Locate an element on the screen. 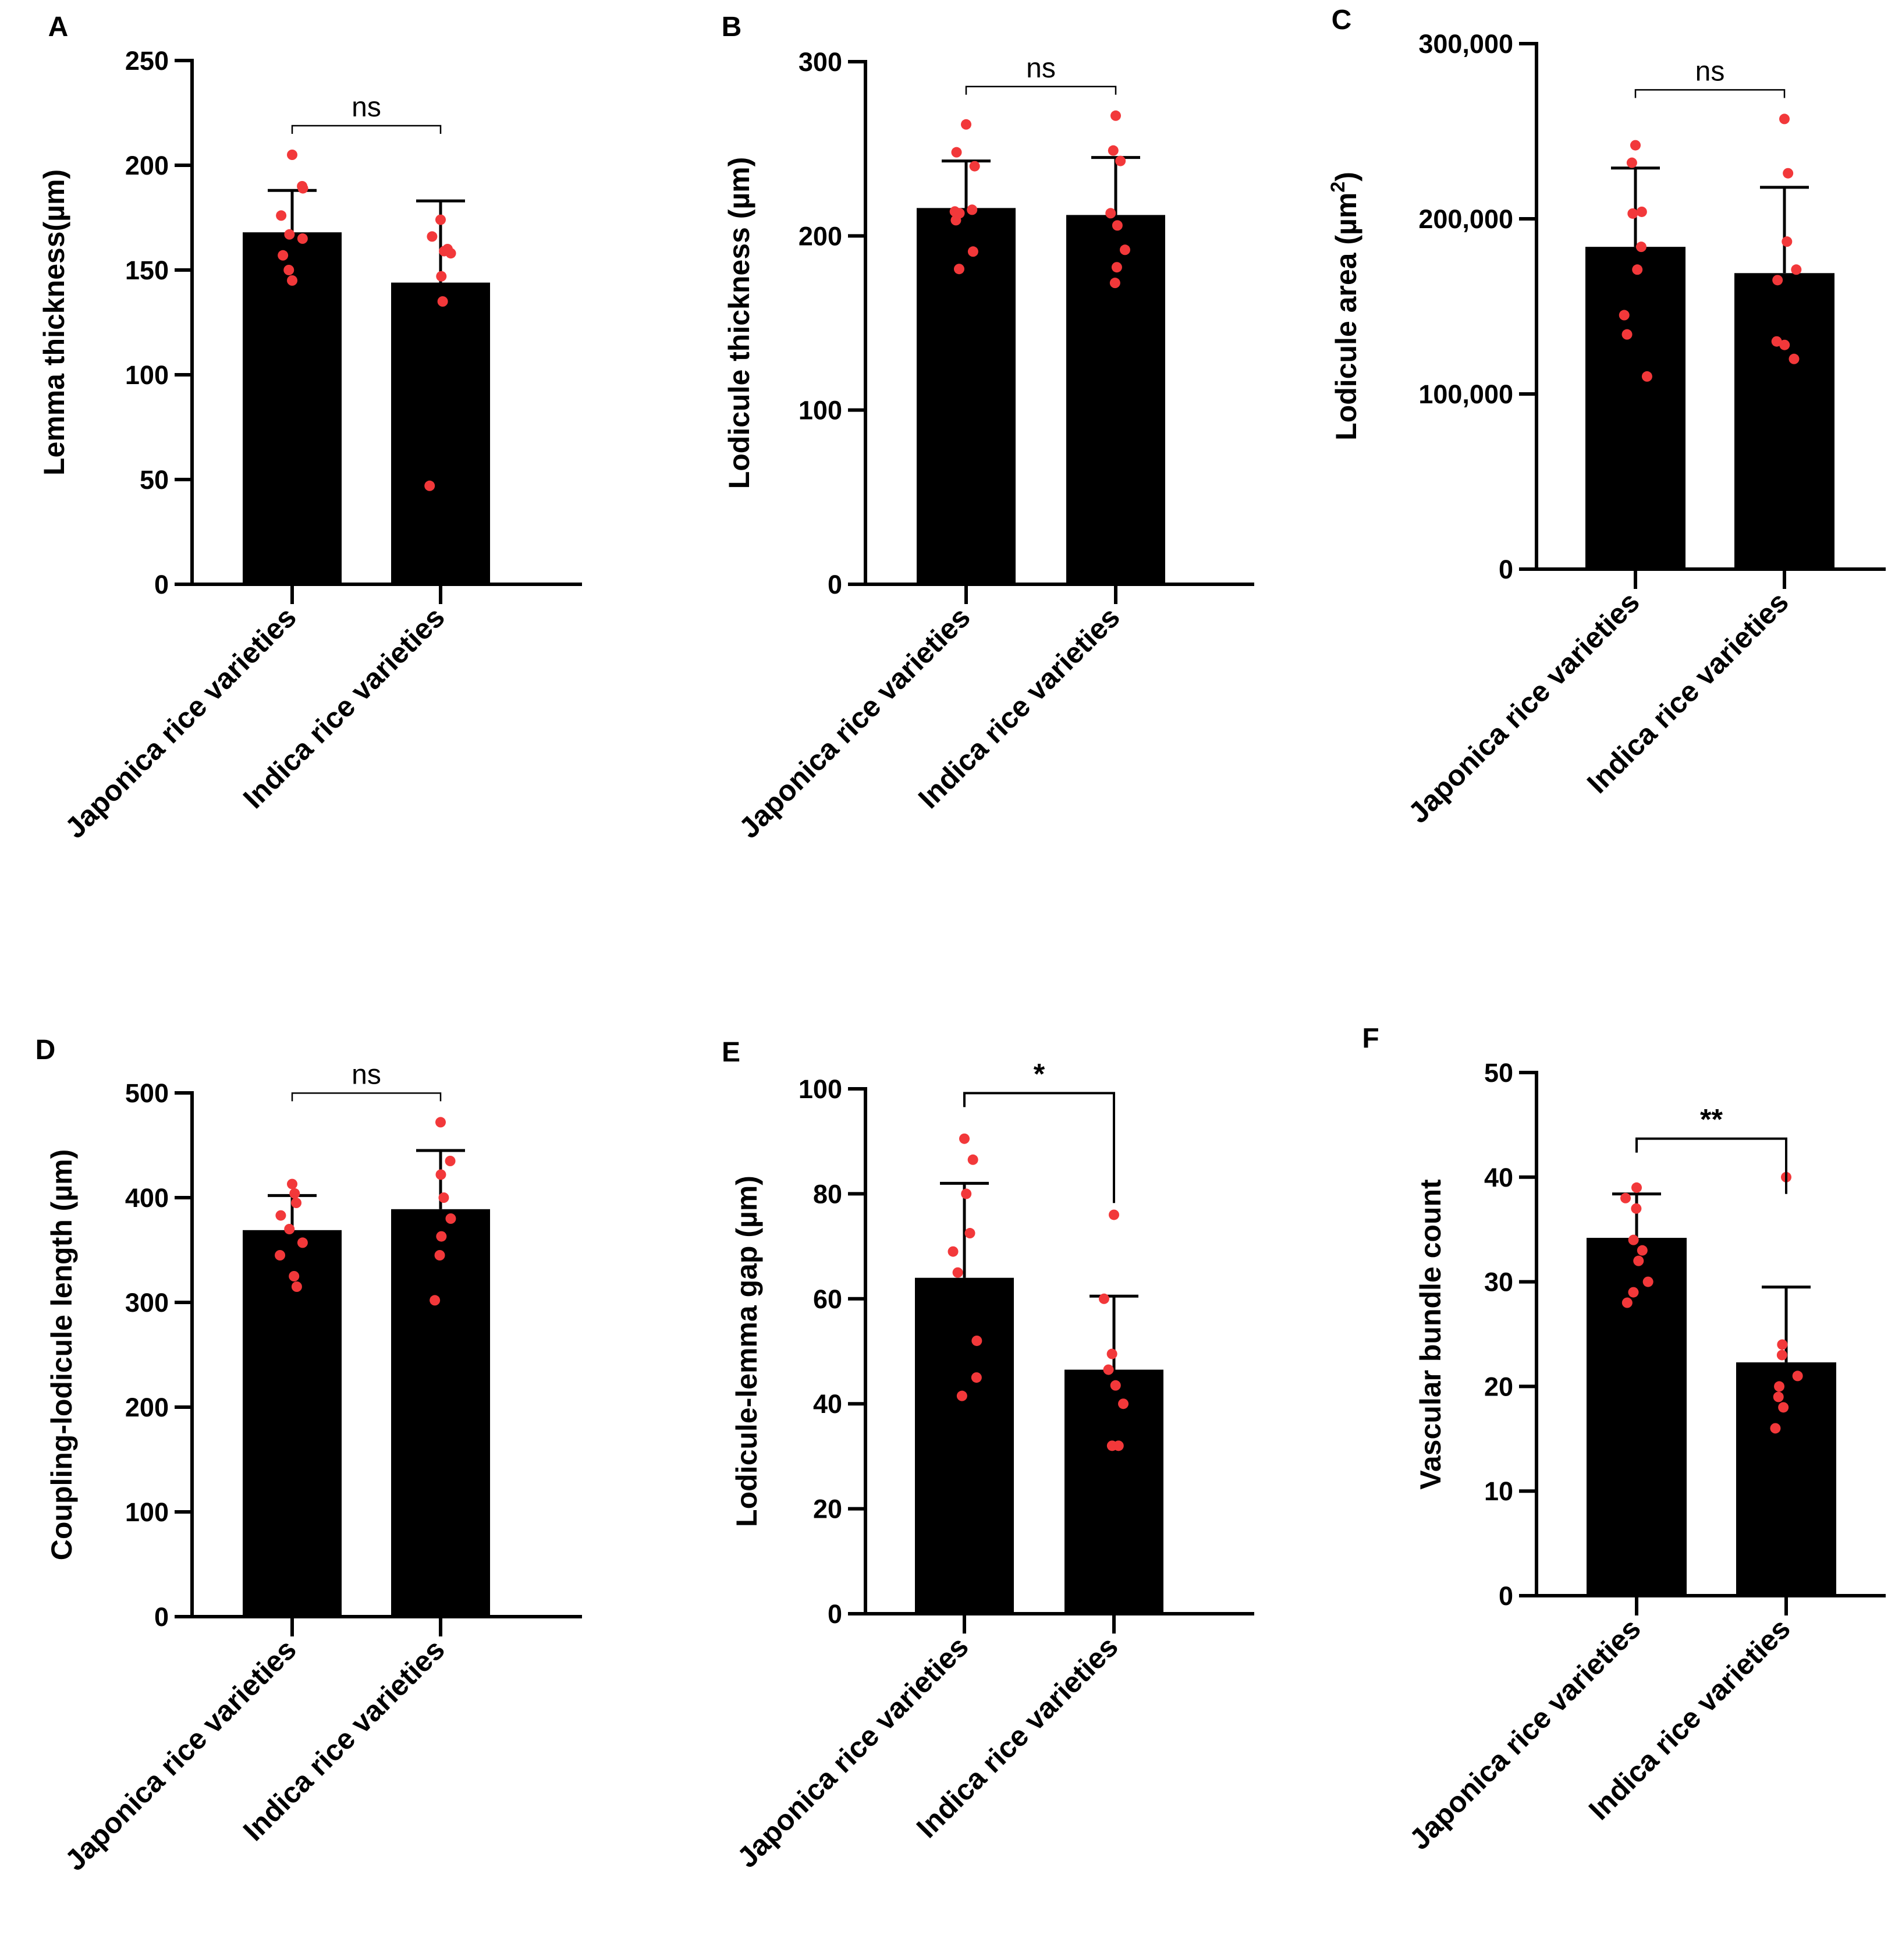 This screenshot has height=1960, width=1902. y-tick-label: 20 is located at coordinates (1498, 1387).